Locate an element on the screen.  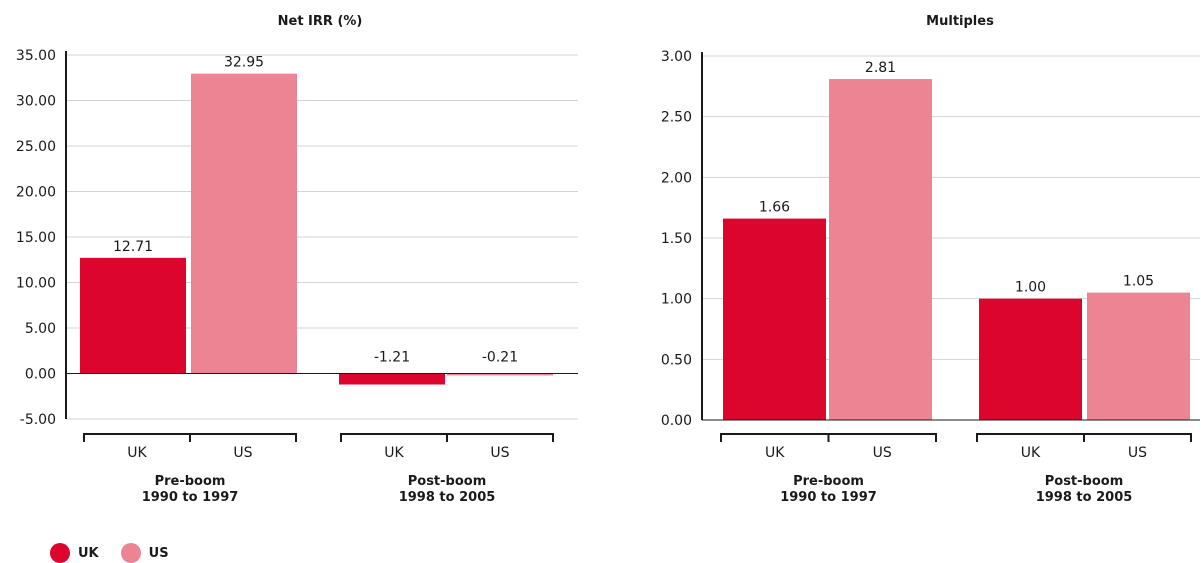
y-tick-label: 35.00 is located at coordinates (36, 56).